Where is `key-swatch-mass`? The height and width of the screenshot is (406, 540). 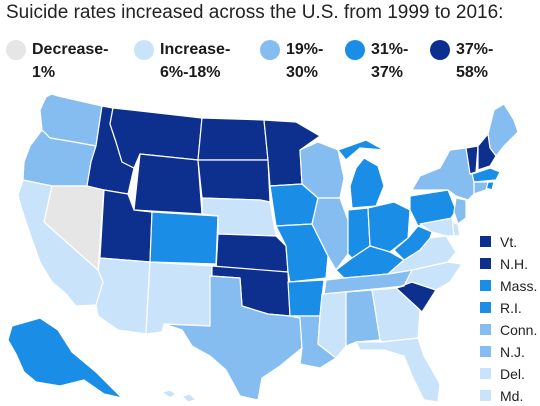
key-swatch-mass is located at coordinates (485, 285).